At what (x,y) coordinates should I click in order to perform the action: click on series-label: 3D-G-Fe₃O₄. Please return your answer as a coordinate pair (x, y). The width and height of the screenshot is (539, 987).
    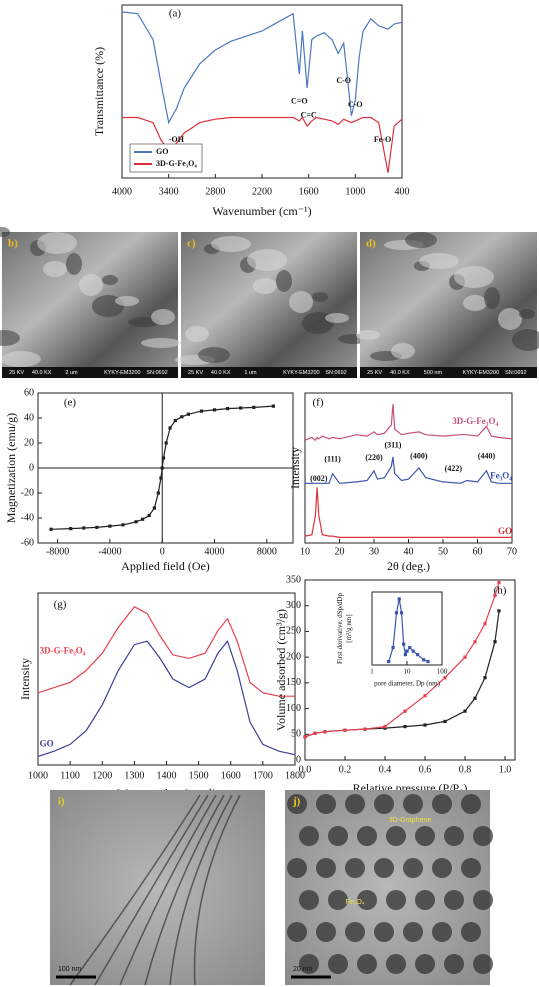
    Looking at the image, I should click on (63, 651).